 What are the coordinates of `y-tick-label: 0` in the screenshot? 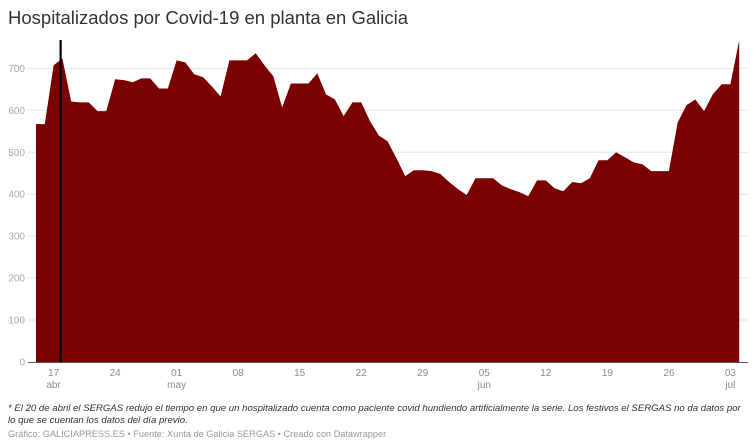 It's located at (22, 363).